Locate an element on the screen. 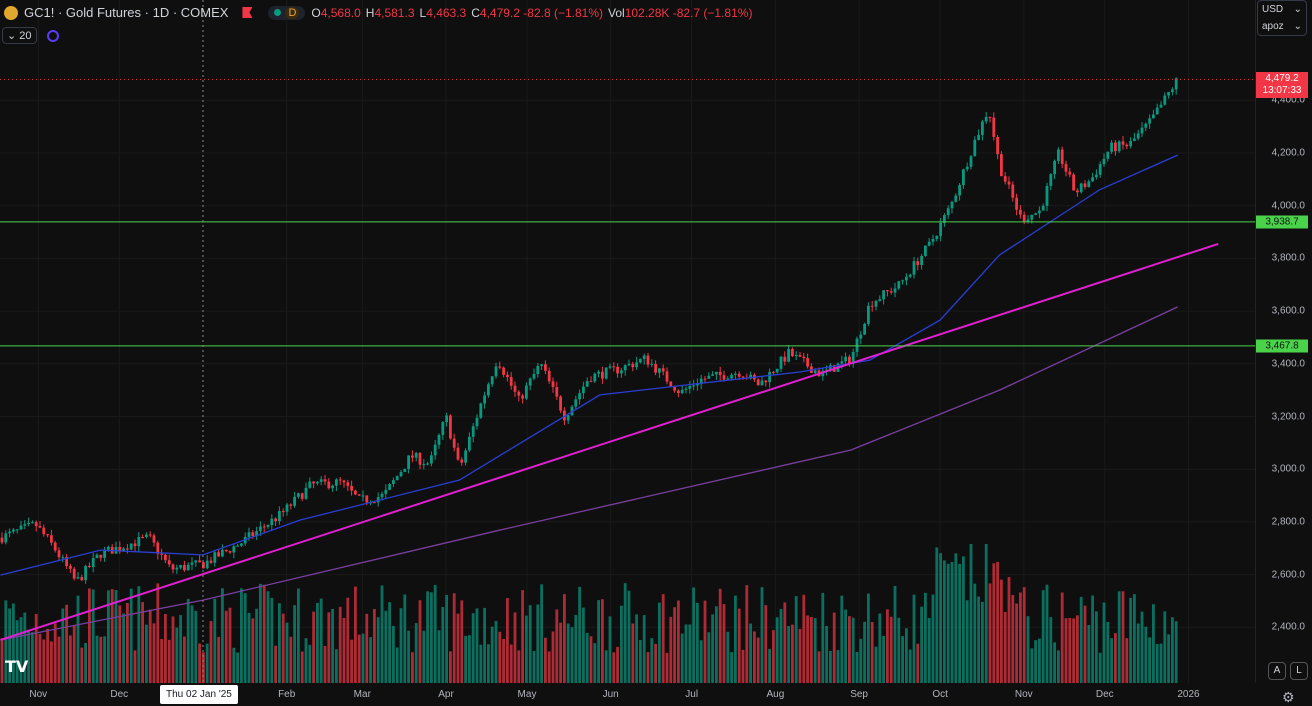  ohlc-low-key: L is located at coordinates (423, 12).